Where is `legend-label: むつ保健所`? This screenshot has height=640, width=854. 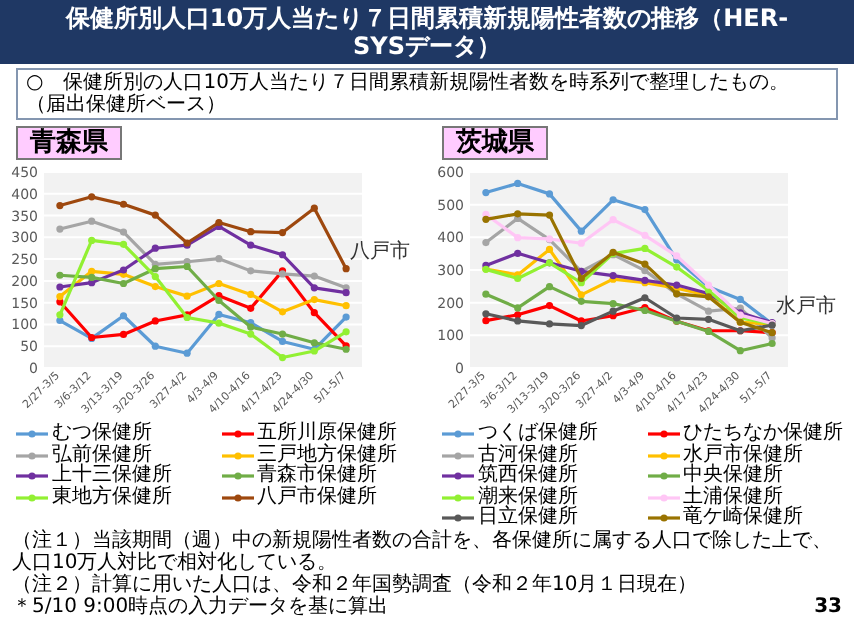 legend-label: むつ保健所 is located at coordinates (102, 433).